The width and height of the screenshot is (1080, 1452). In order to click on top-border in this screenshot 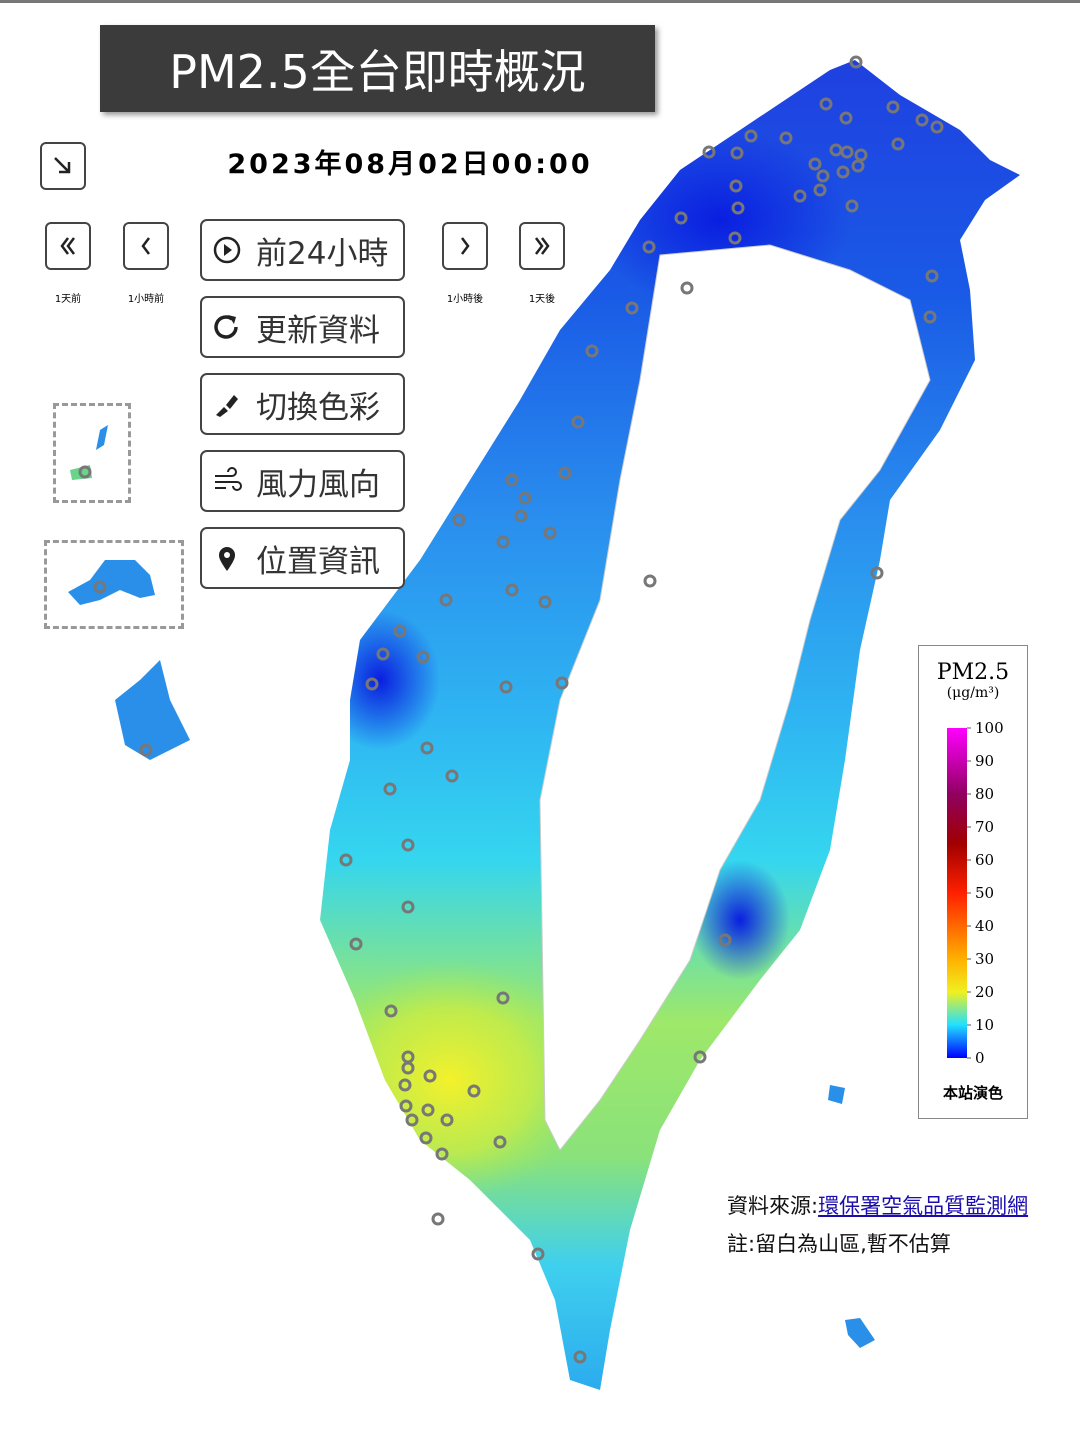, I will do `click(540, 1)`.